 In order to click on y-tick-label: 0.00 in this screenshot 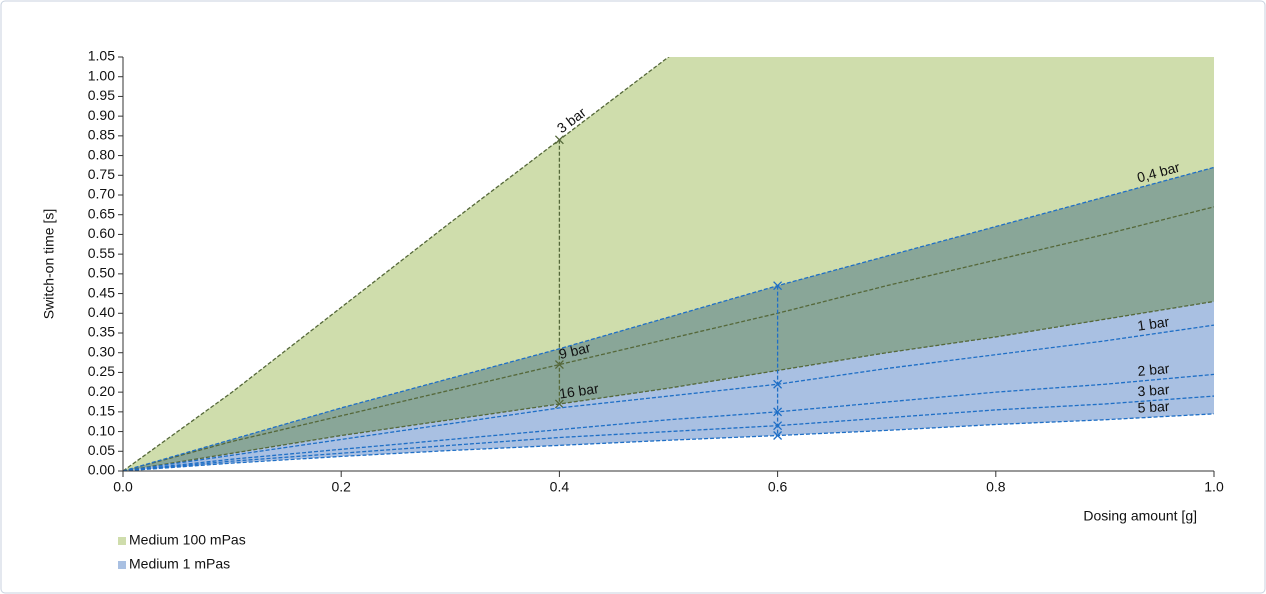, I will do `click(101, 470)`.